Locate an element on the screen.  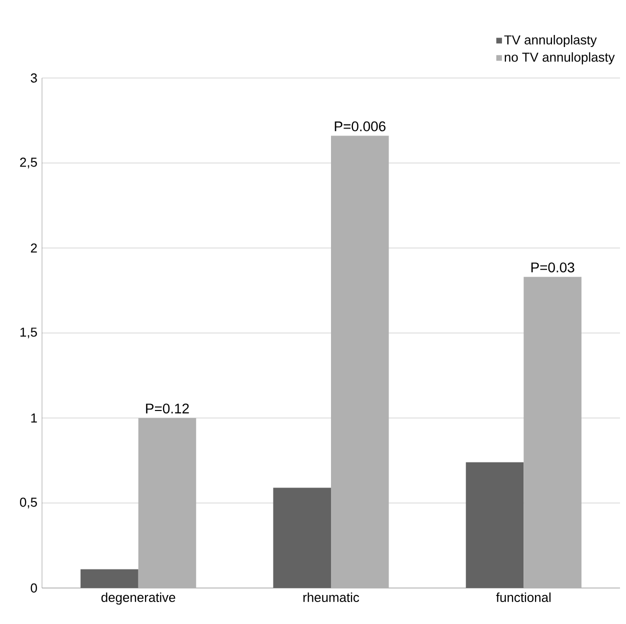
y-tick-label: 3 is located at coordinates (33, 78).